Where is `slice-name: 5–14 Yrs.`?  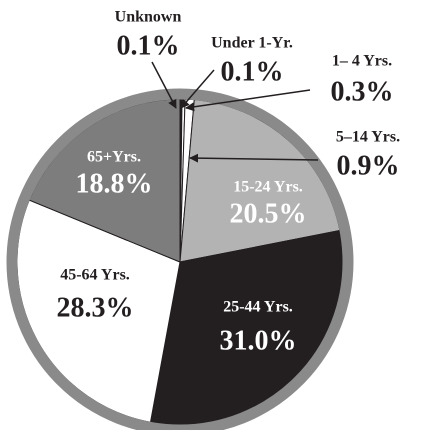 slice-name: 5–14 Yrs. is located at coordinates (368, 137).